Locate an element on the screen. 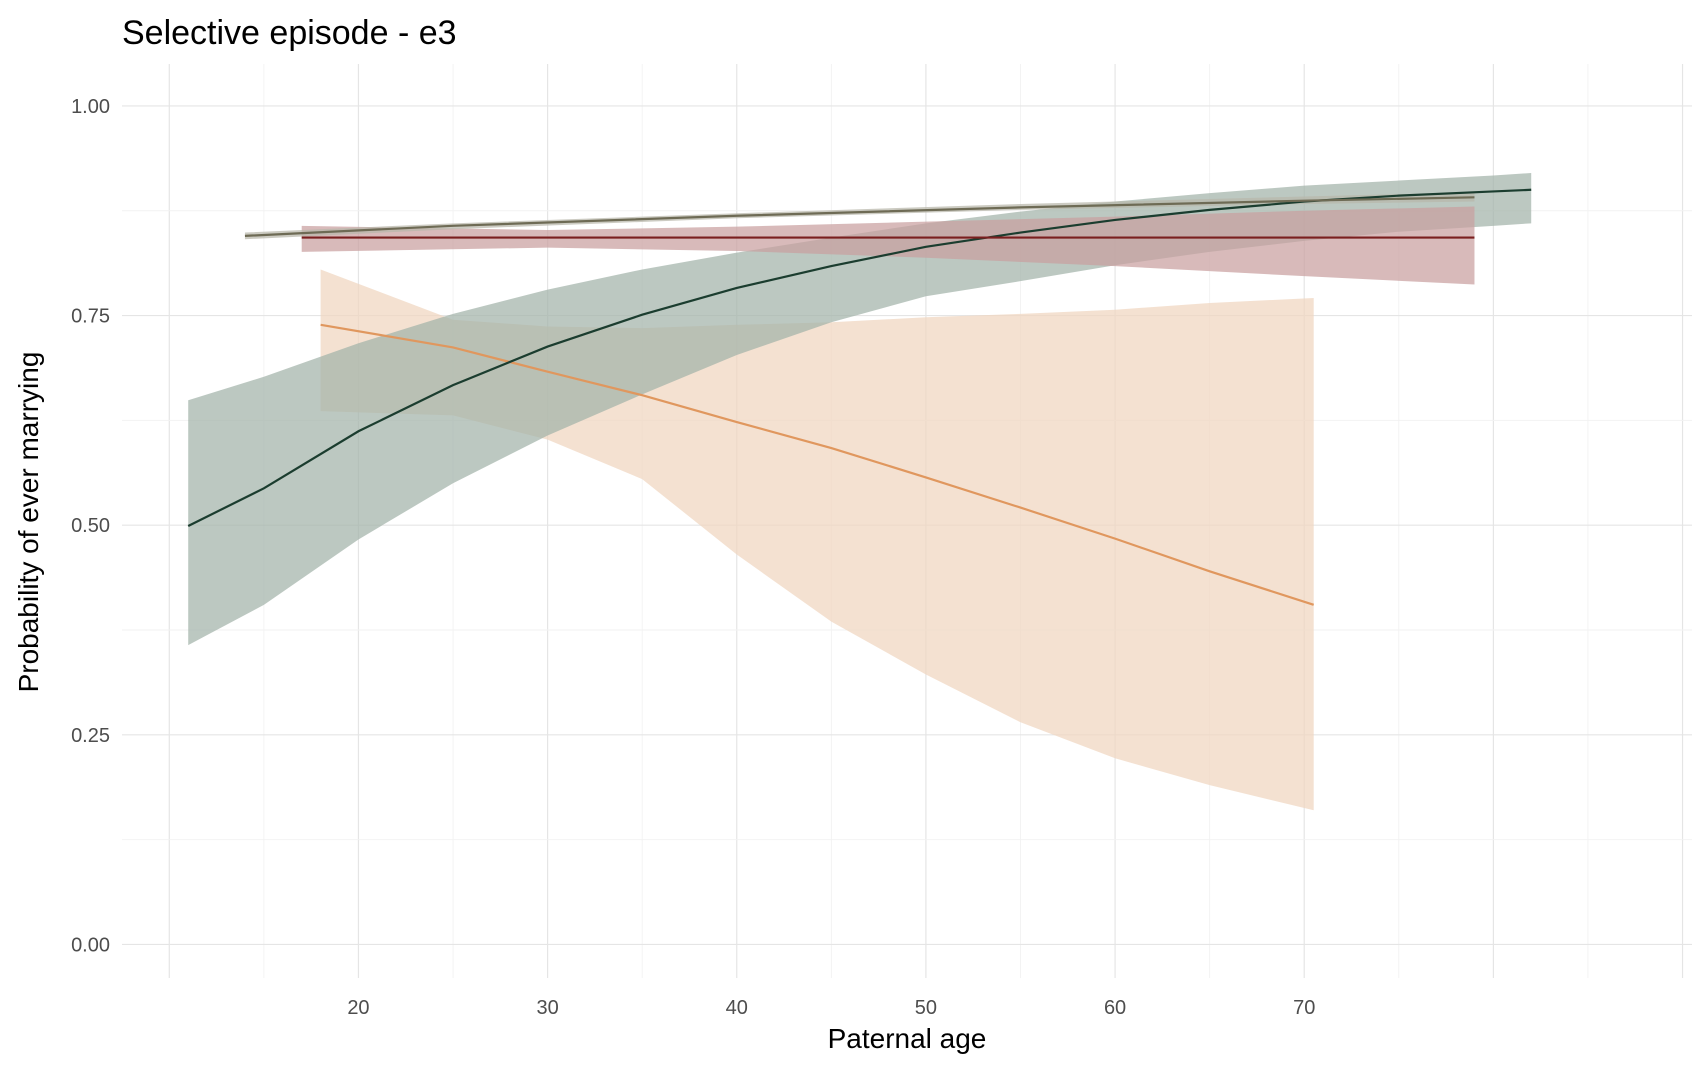 The image size is (1708, 1068). y-axis-title: Probability of ever marrying is located at coordinates (28, 522).